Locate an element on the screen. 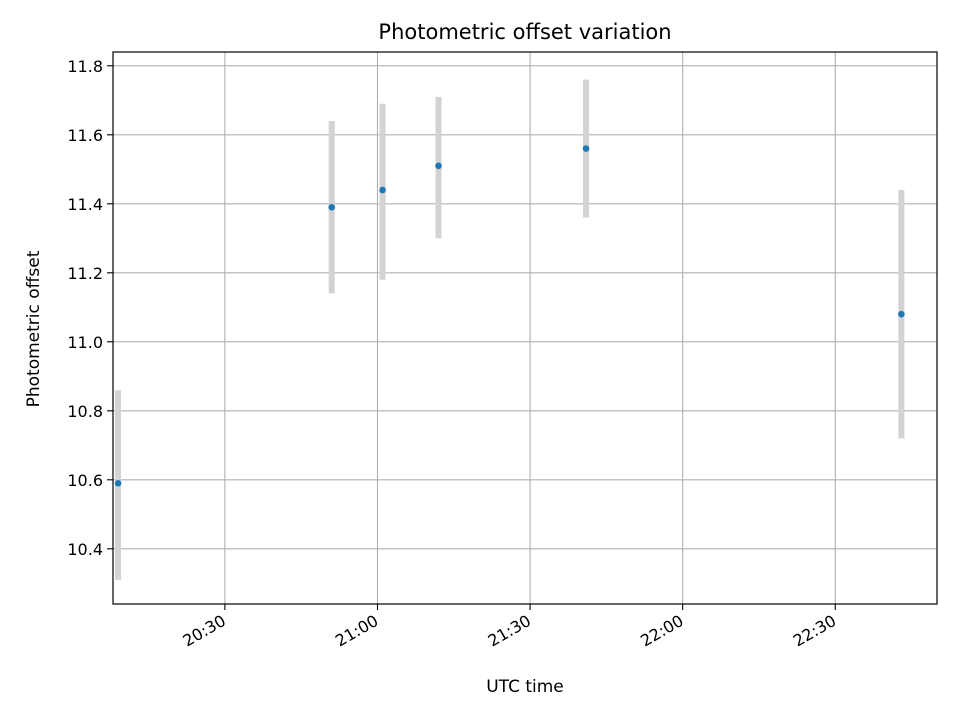 The height and width of the screenshot is (724, 960). x-axis-label: UTC time is located at coordinates (525, 687).